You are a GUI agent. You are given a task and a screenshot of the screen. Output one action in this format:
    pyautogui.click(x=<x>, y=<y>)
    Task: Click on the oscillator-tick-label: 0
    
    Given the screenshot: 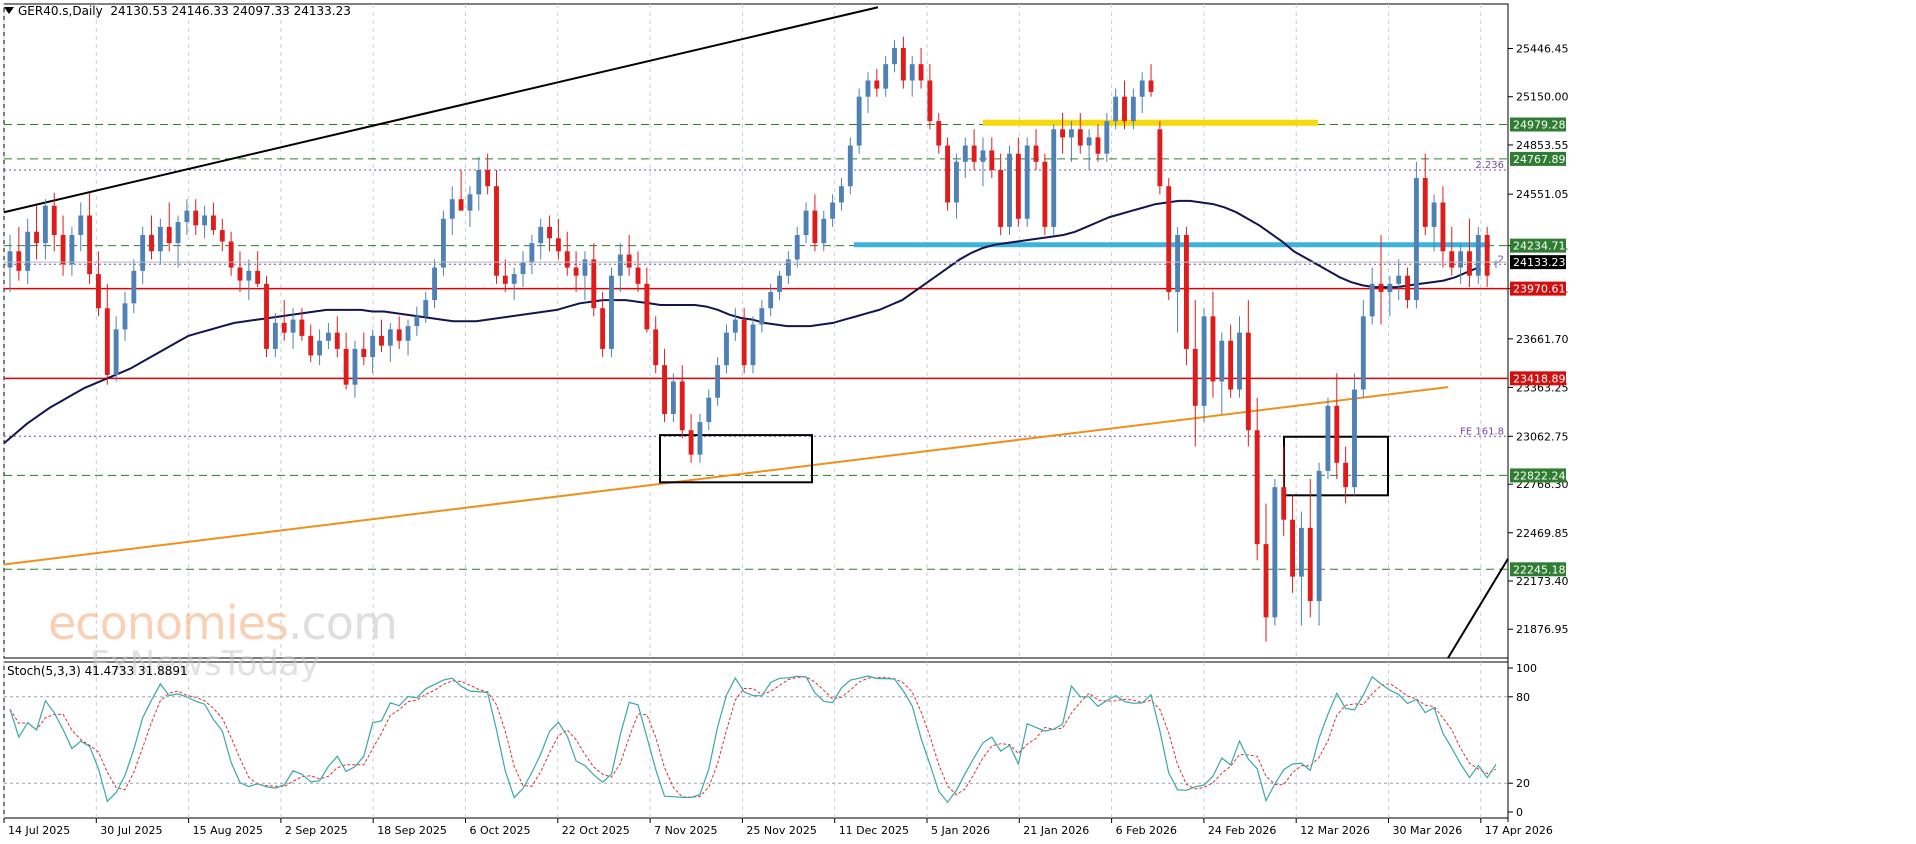 What is the action you would take?
    pyautogui.click(x=1519, y=812)
    